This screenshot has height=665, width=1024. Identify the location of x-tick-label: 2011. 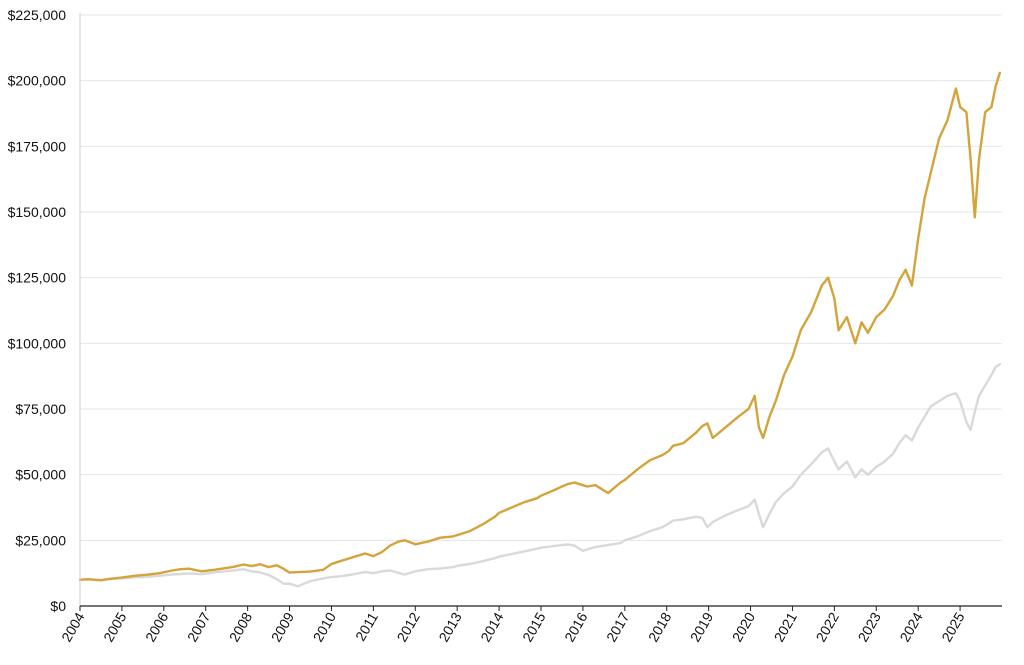
(366, 626).